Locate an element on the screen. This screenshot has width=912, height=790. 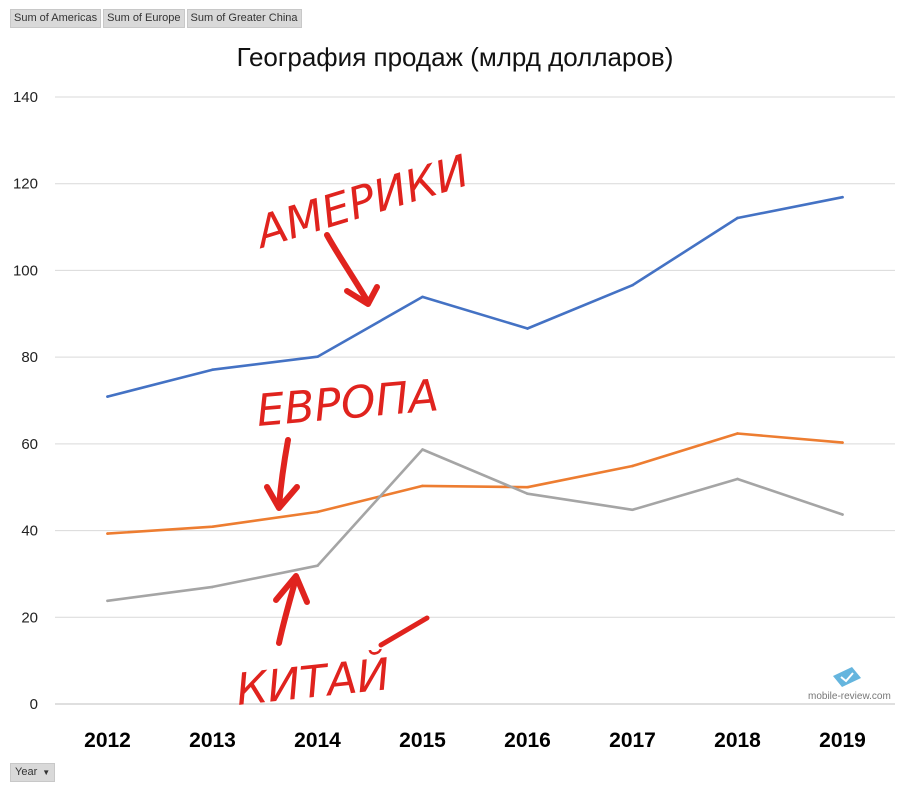
annotation-americas-label: АМЕРИКИ is located at coordinates (361, 203).